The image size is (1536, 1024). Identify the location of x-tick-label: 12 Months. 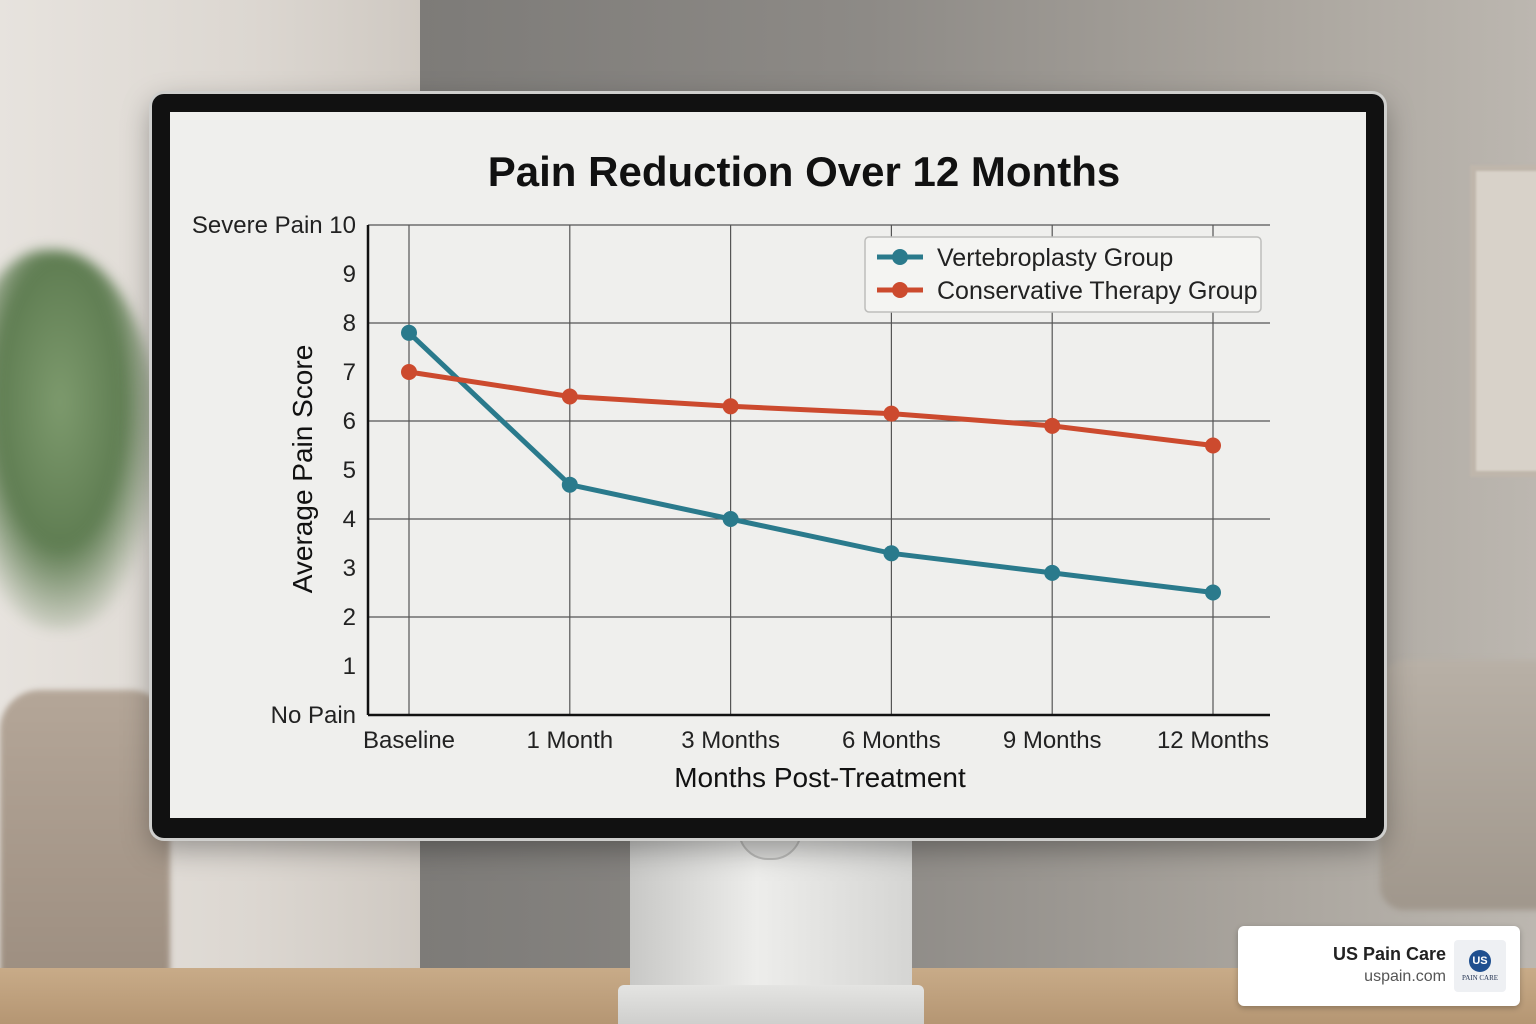
(1213, 740).